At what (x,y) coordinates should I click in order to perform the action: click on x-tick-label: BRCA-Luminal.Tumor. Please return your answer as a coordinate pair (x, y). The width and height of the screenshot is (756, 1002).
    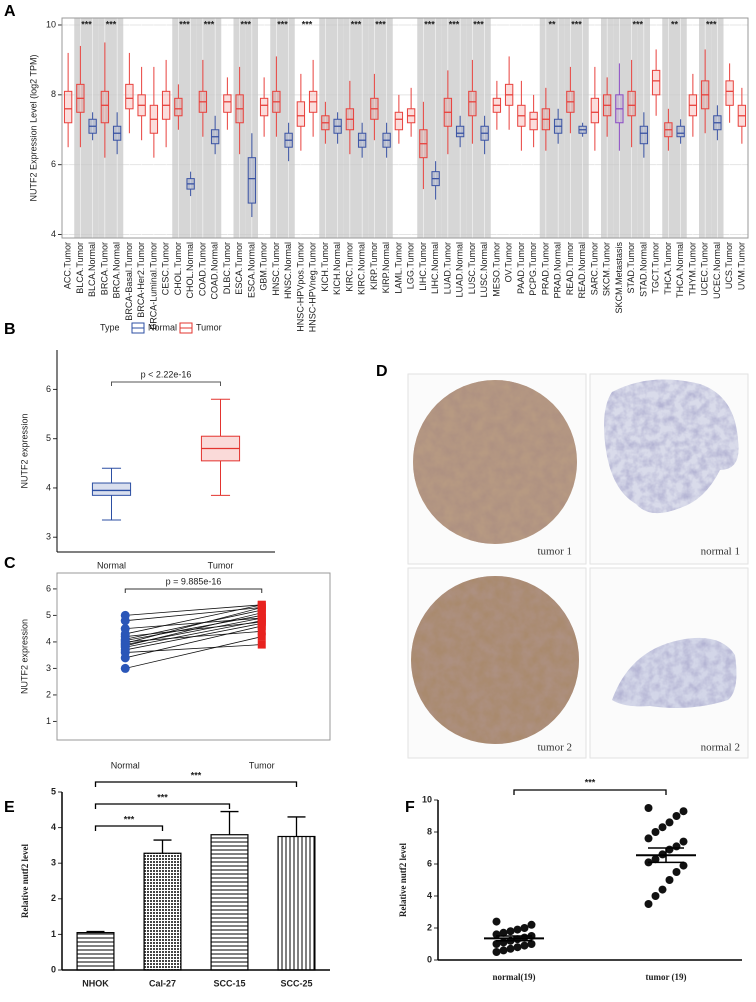
    Looking at the image, I should click on (153, 286).